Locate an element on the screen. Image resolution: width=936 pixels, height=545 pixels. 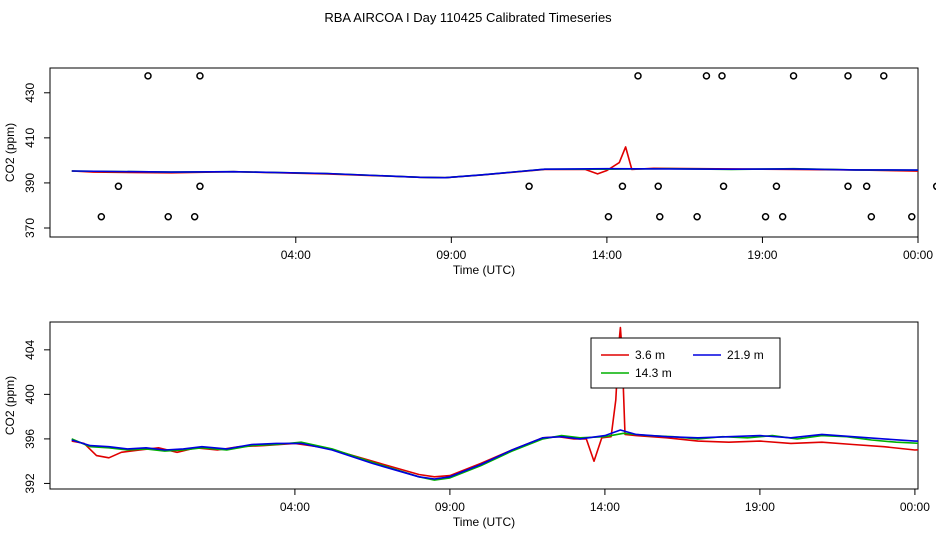
chart-2-x-tick-label: 09:00 is located at coordinates (450, 507).